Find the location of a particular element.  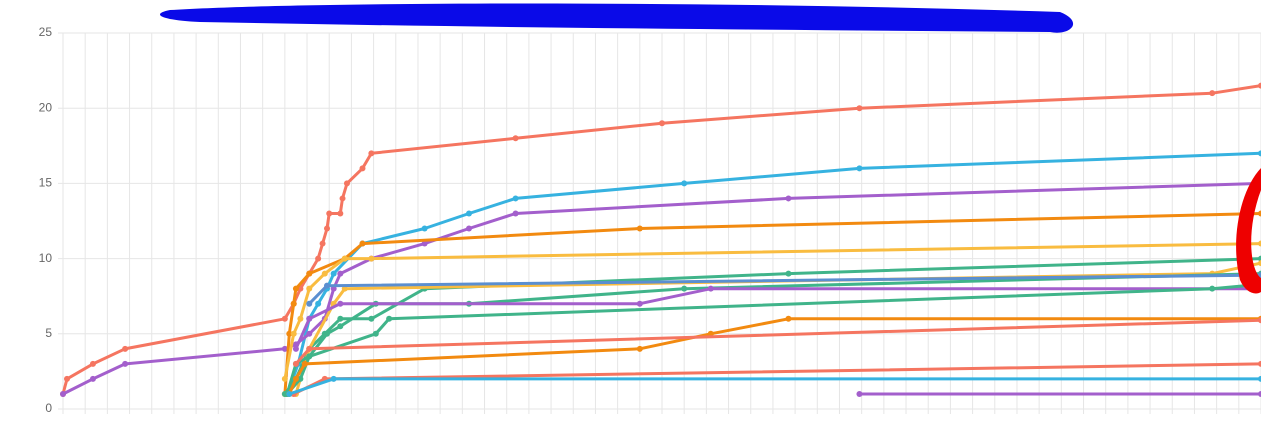

y-tick-label: 25 is located at coordinates (46, 32).